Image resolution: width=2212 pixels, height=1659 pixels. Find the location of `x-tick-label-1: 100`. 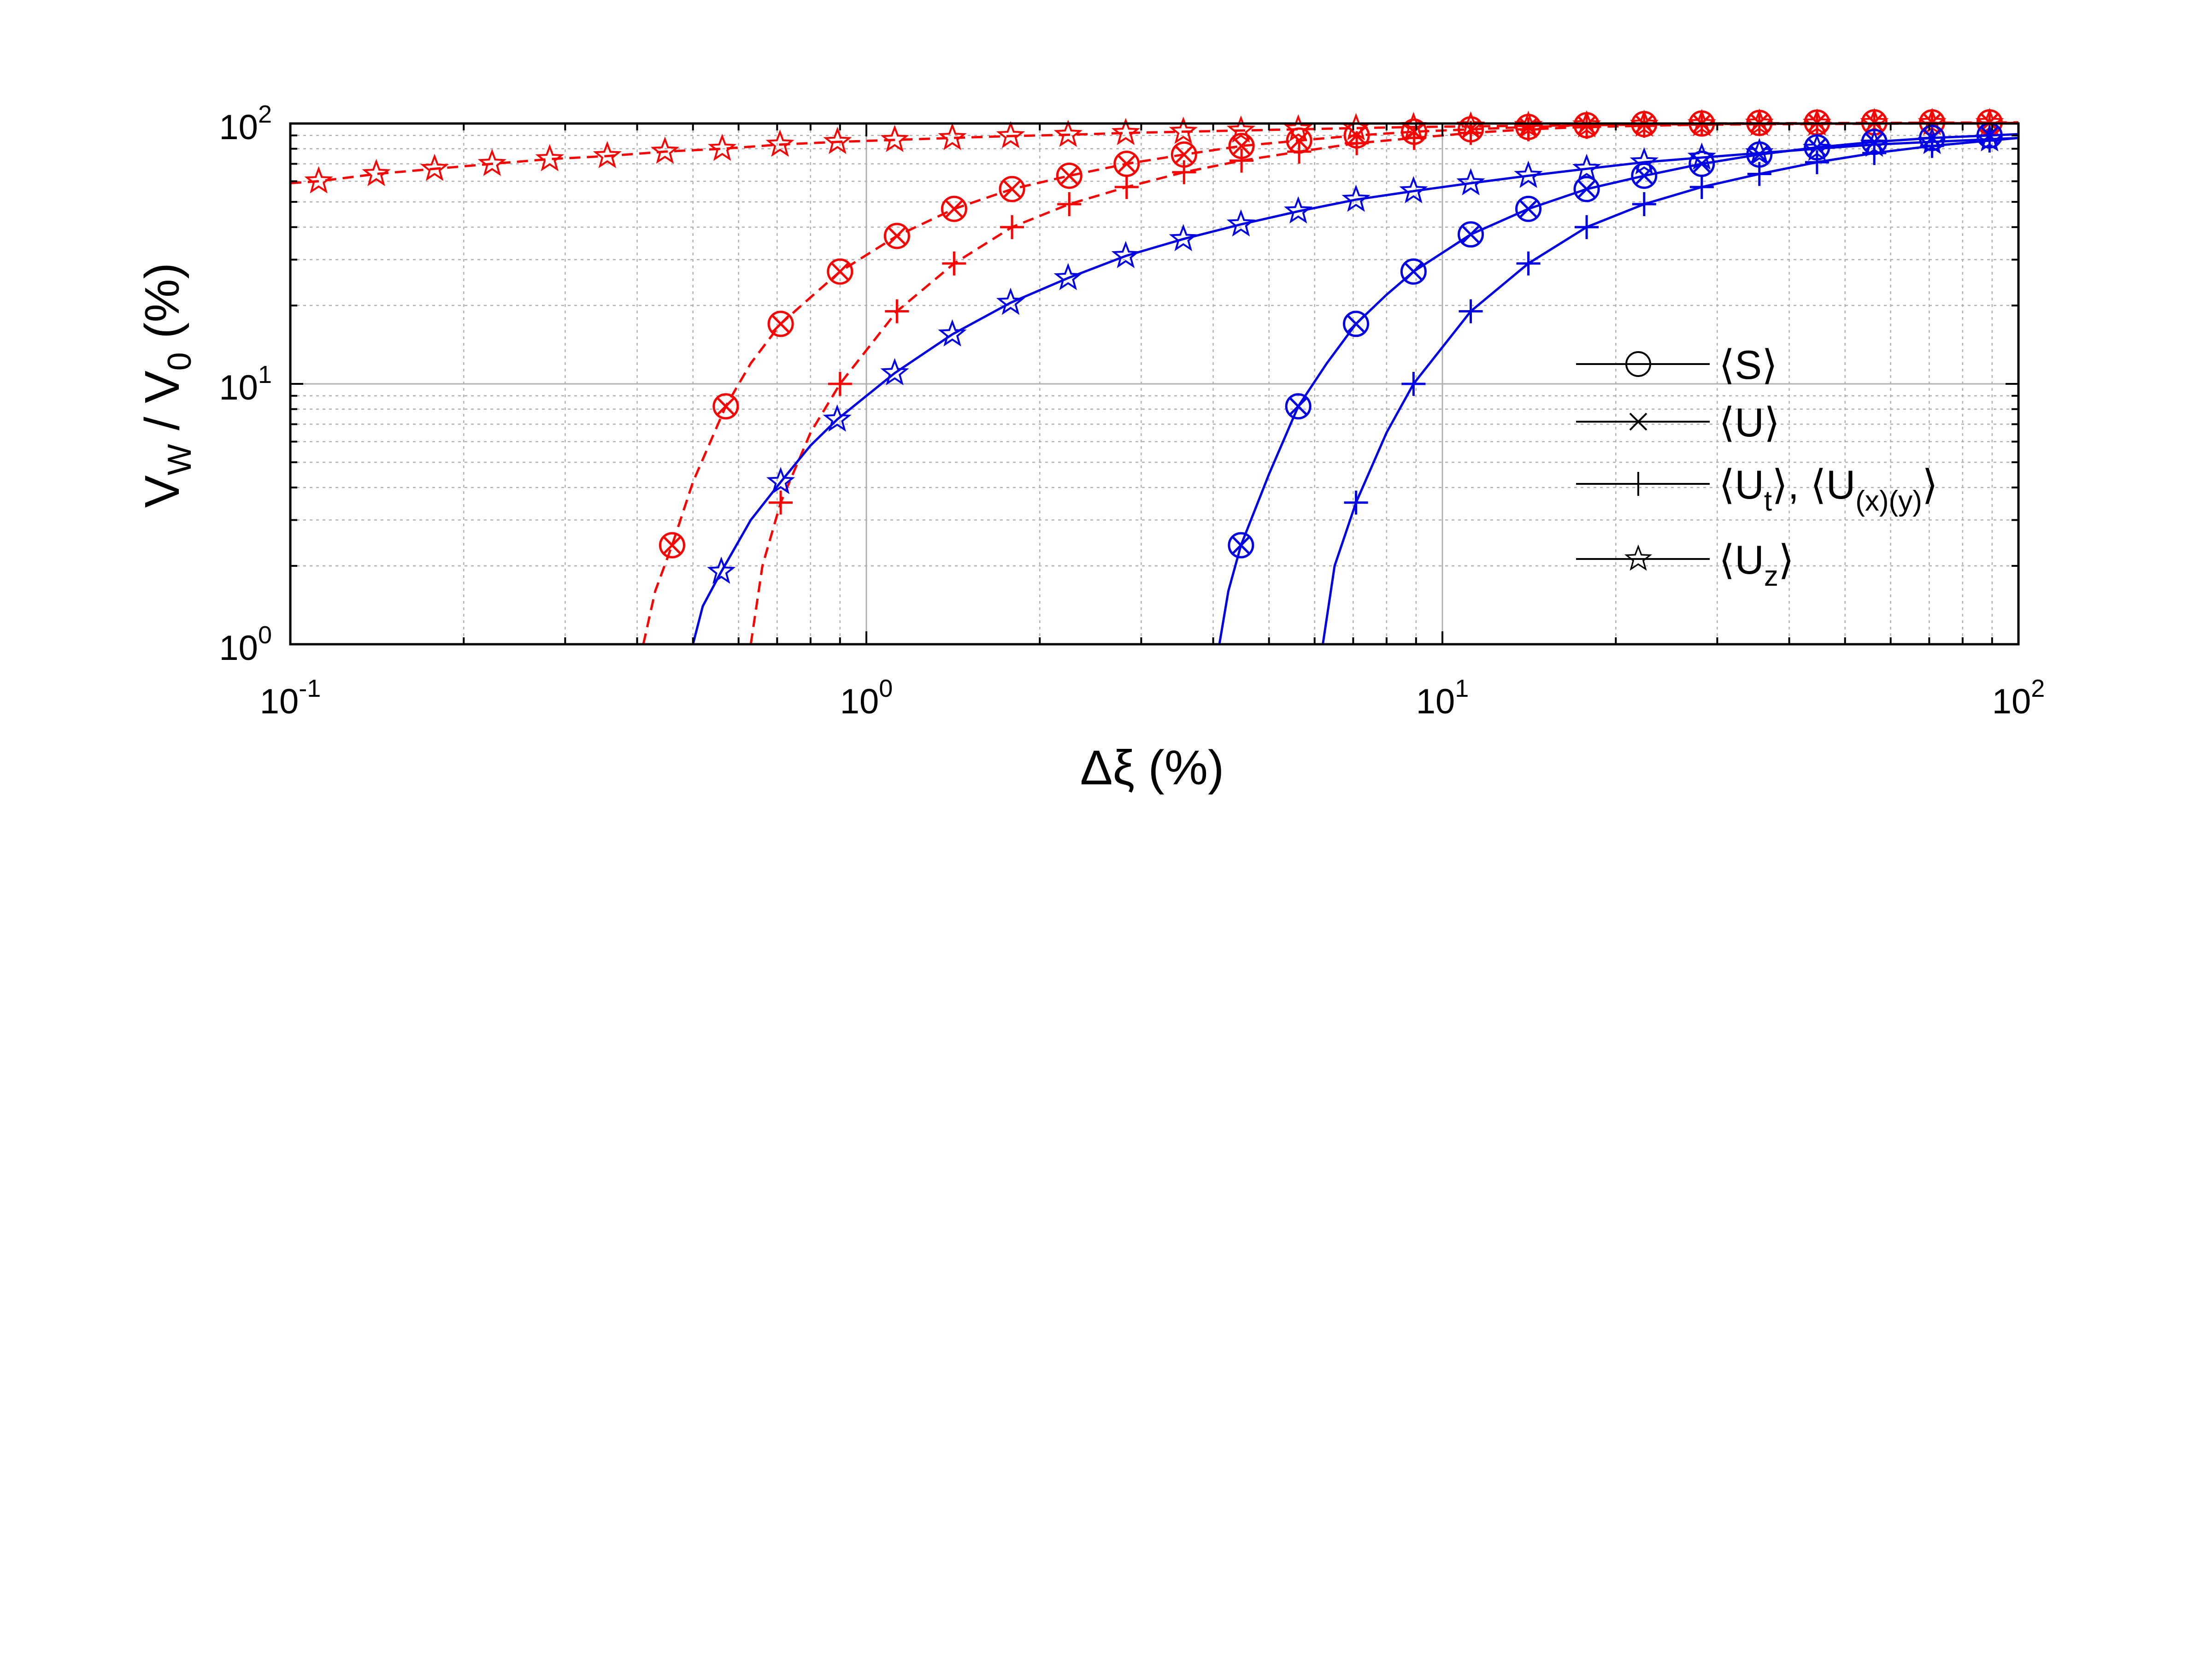

x-tick-label-1: 100 is located at coordinates (866, 698).